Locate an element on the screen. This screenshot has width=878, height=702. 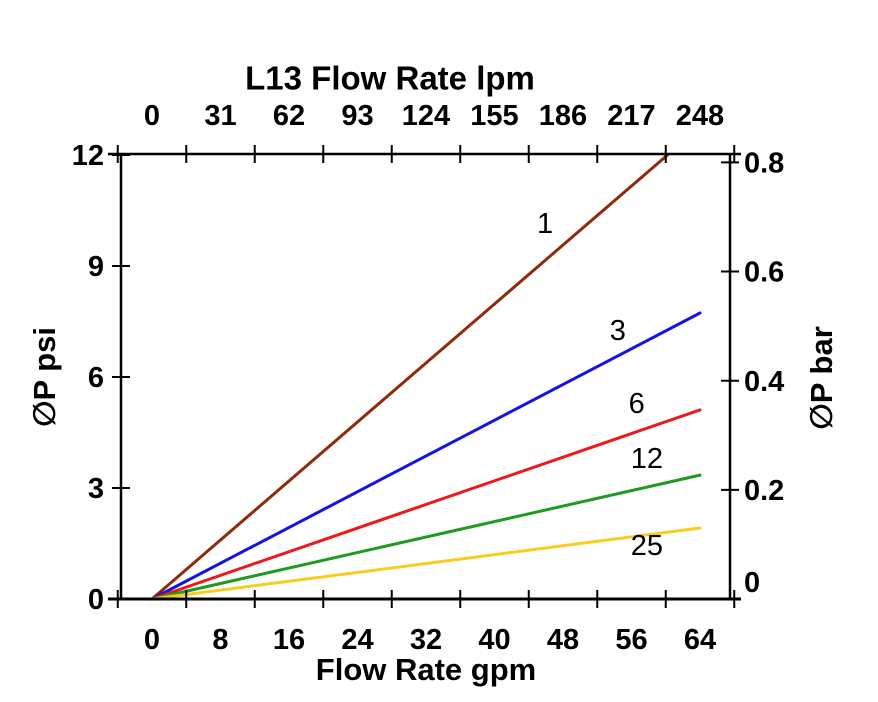
top-tick-label: 248 is located at coordinates (700, 116).